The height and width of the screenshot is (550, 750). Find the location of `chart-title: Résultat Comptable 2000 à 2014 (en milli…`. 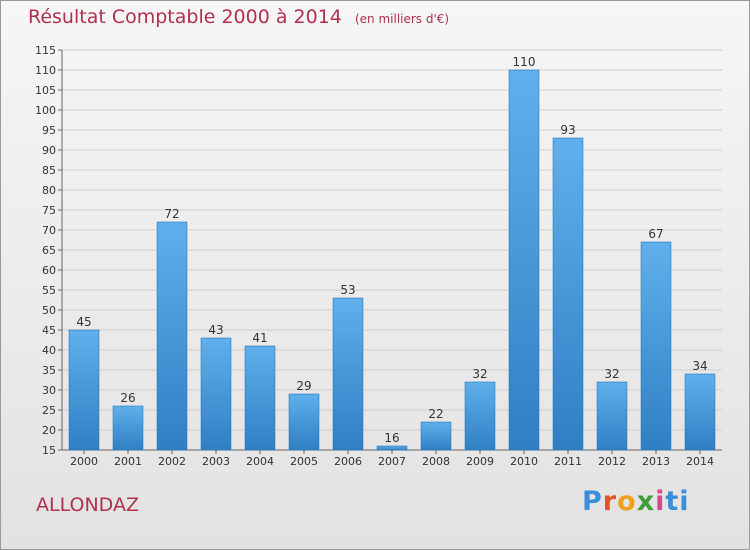

chart-title: Résultat Comptable 2000 à 2014 (en milli… is located at coordinates (238, 17).